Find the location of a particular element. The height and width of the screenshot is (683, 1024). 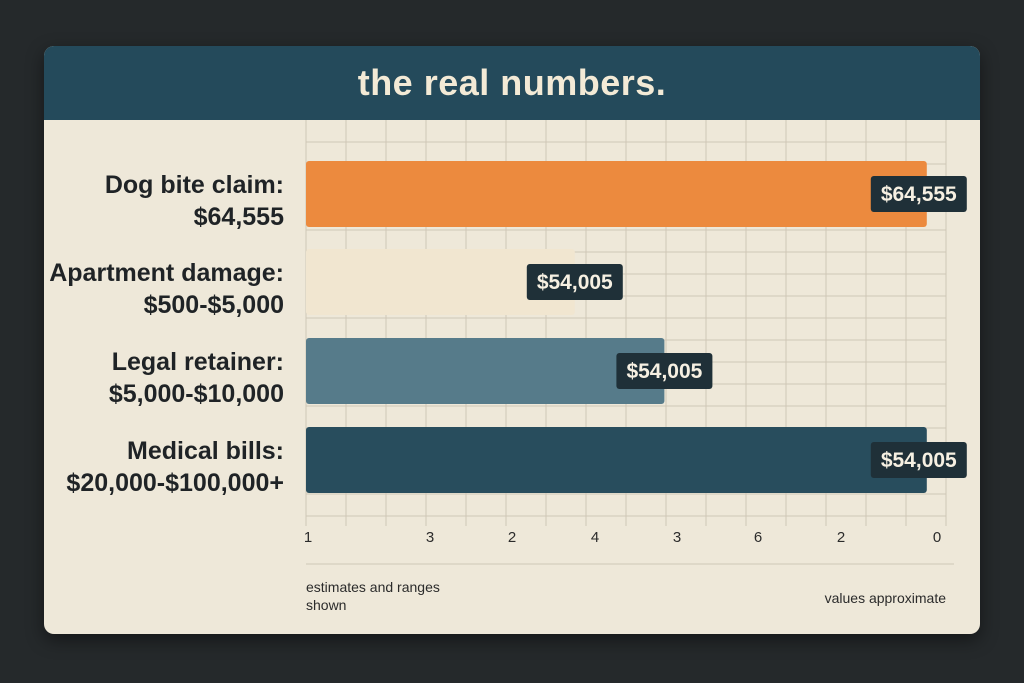

footnote-left-line-2: shown is located at coordinates (326, 605).